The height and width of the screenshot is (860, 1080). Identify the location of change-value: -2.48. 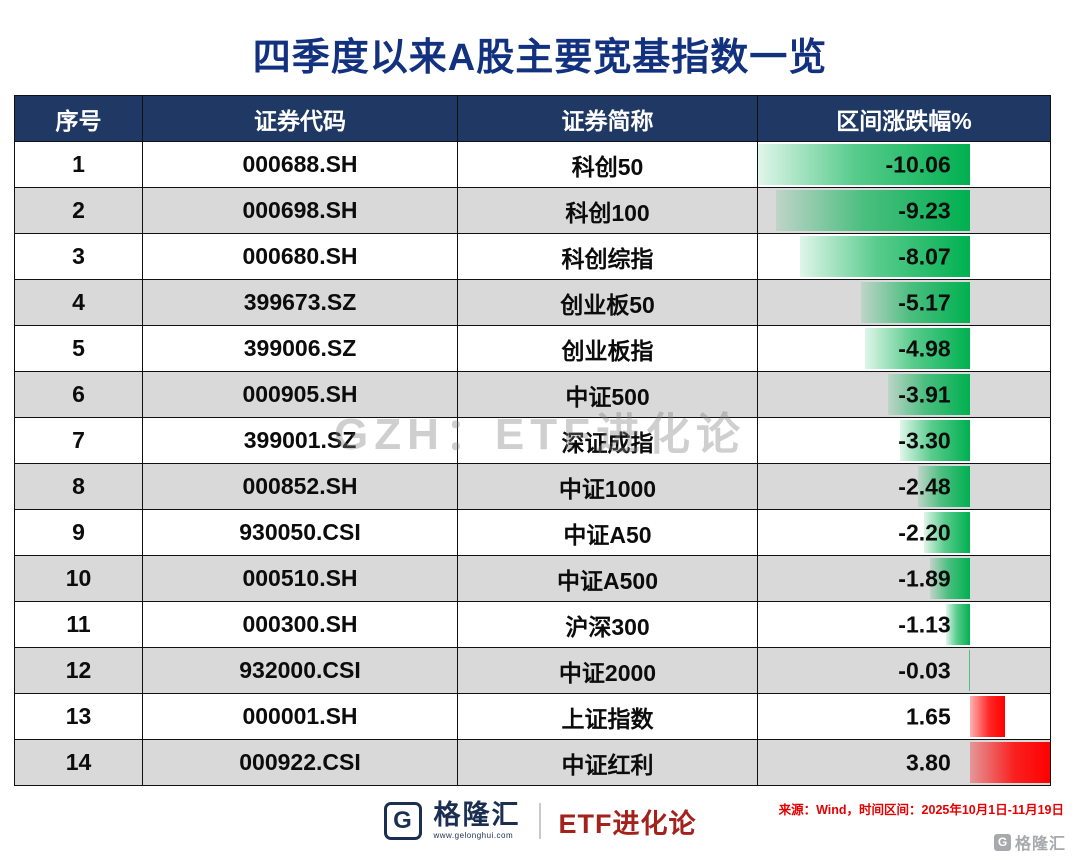
(924, 486).